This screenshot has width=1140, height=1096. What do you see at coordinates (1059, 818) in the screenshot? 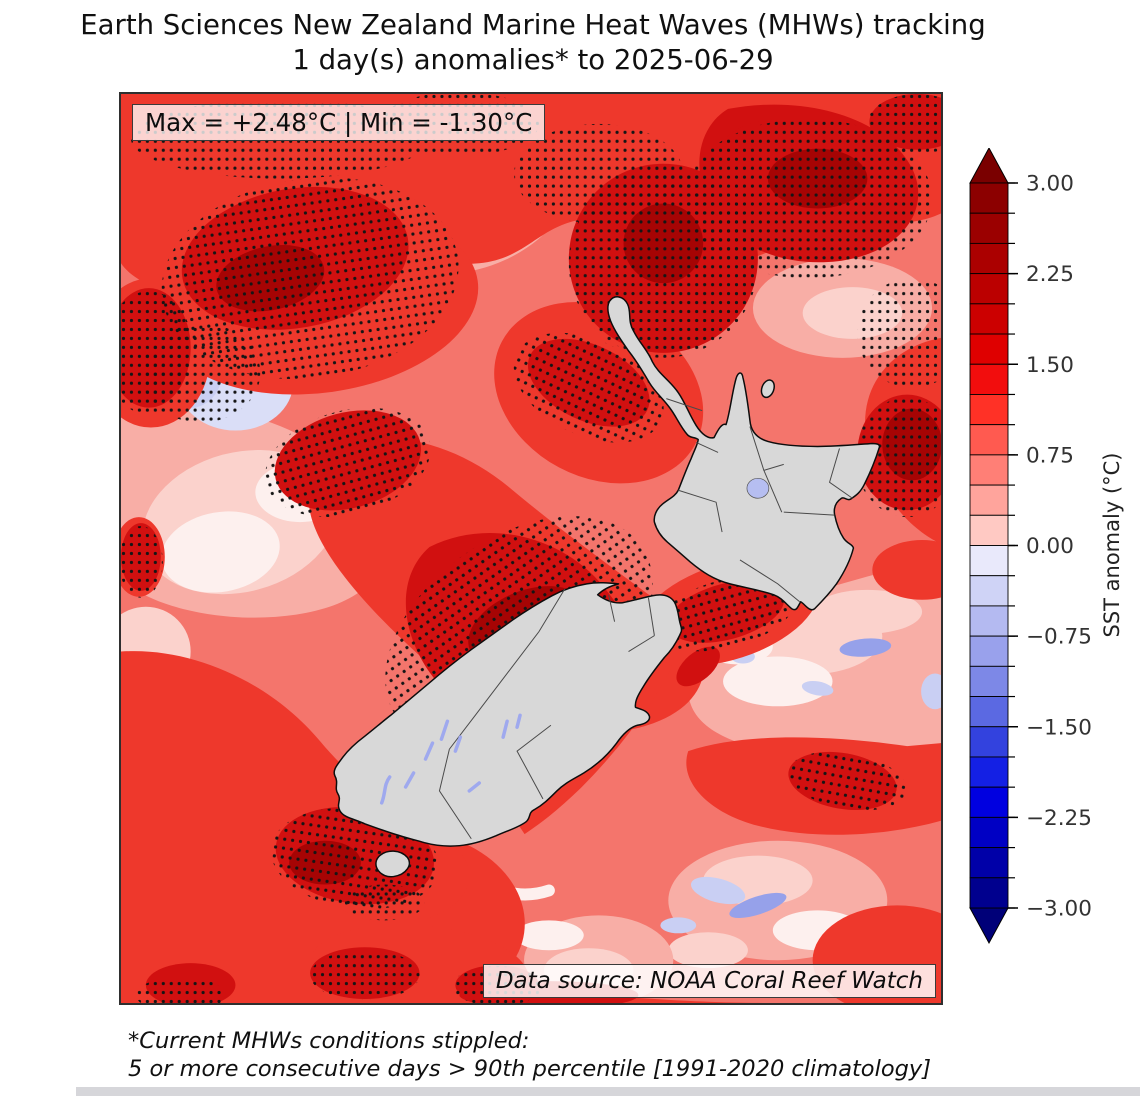
I see `svg-text: −2.25` at bounding box center [1059, 818].